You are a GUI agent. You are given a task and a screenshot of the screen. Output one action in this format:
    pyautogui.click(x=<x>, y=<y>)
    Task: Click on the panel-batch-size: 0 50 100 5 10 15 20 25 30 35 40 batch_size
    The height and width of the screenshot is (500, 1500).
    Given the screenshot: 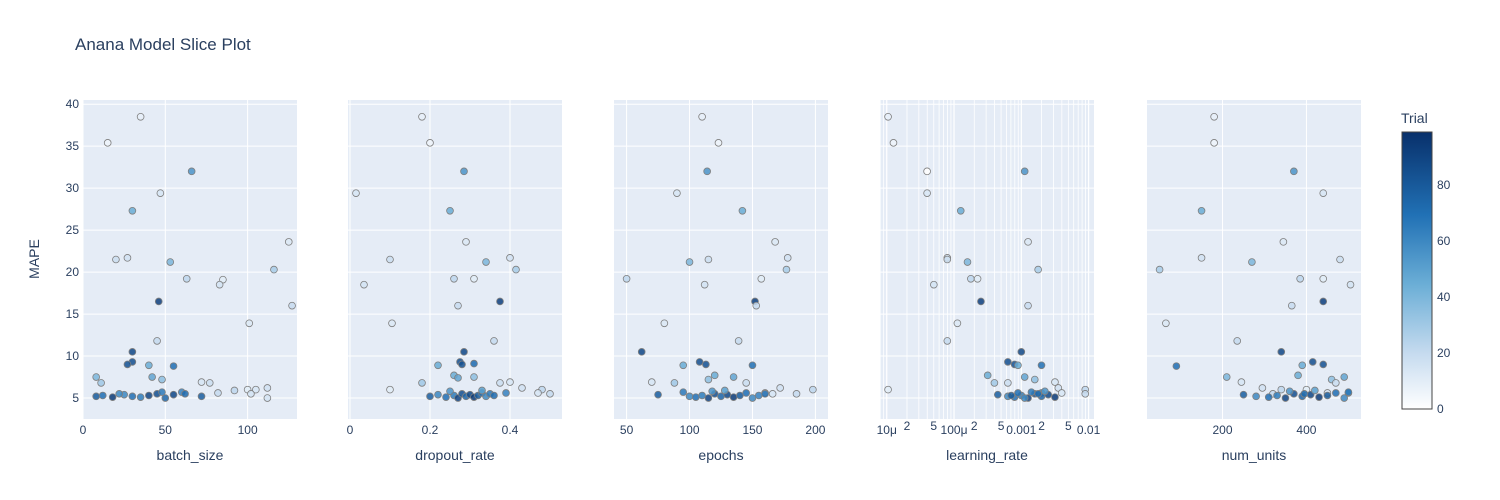 What is the action you would take?
    pyautogui.click(x=181, y=280)
    